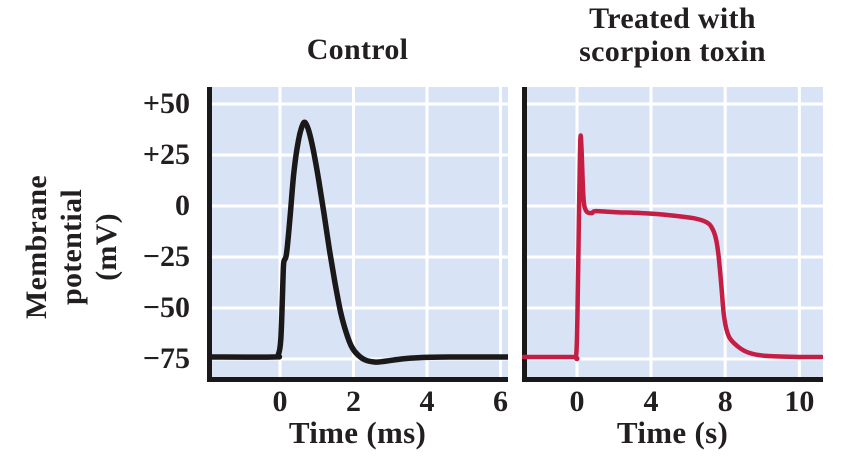 The width and height of the screenshot is (843, 476). I want to click on chart-title-control-text: Control, so click(357, 49).